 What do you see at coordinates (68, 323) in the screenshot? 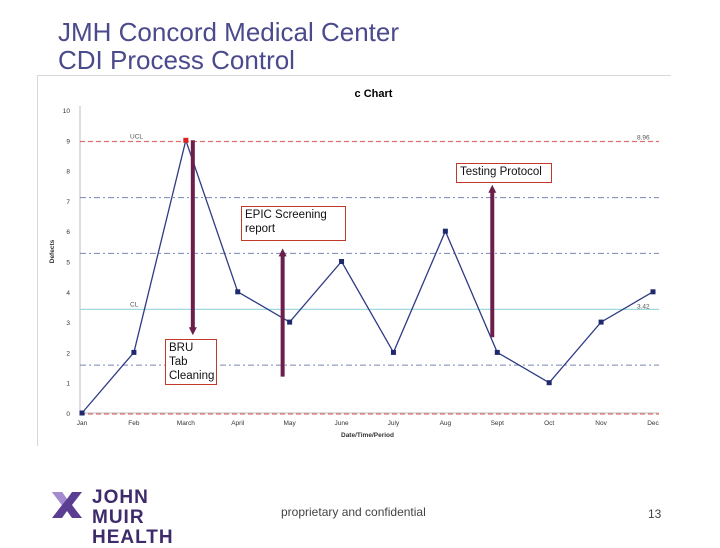
I see `y-tick-label: 3` at bounding box center [68, 323].